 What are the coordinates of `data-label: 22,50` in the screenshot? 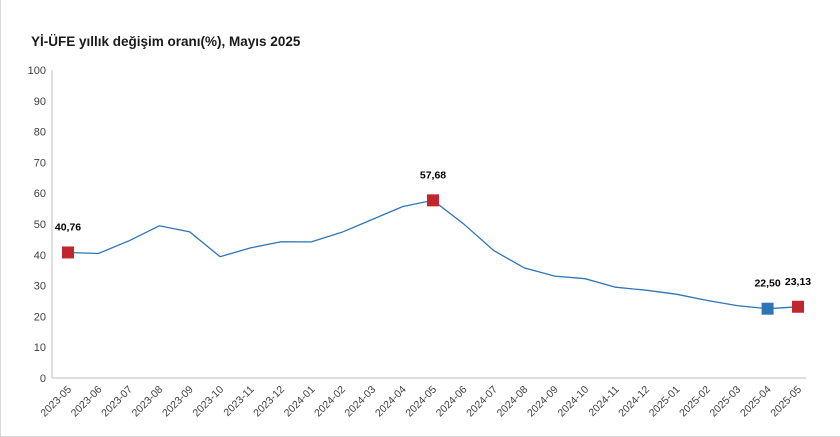 It's located at (767, 284).